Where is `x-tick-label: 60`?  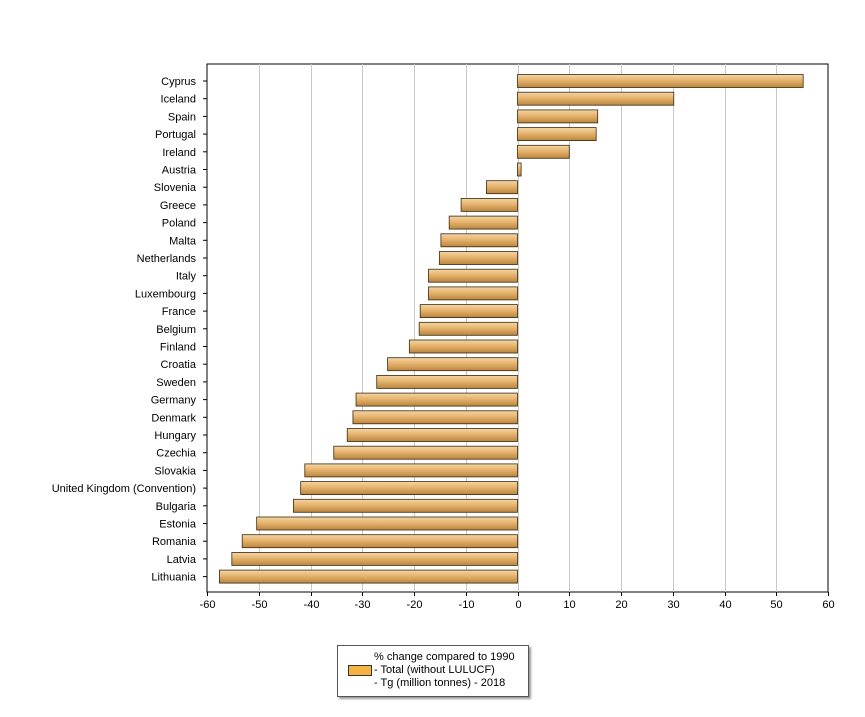 x-tick-label: 60 is located at coordinates (828, 605).